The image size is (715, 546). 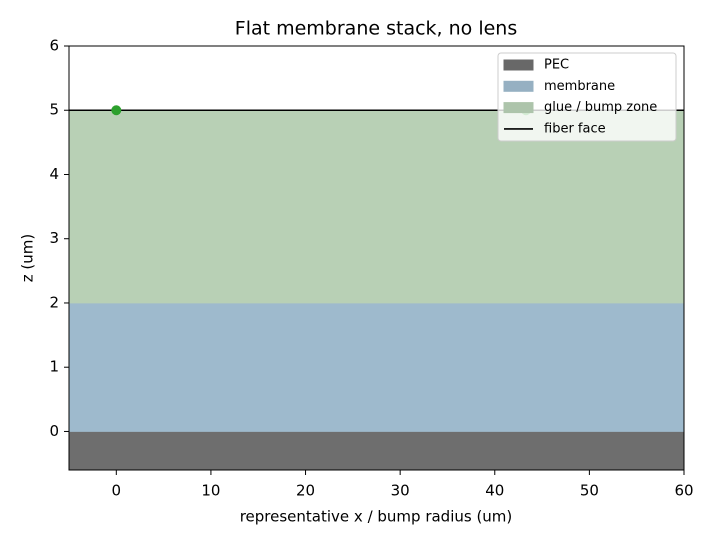 I want to click on x-tick-label: 50, so click(x=589, y=491).